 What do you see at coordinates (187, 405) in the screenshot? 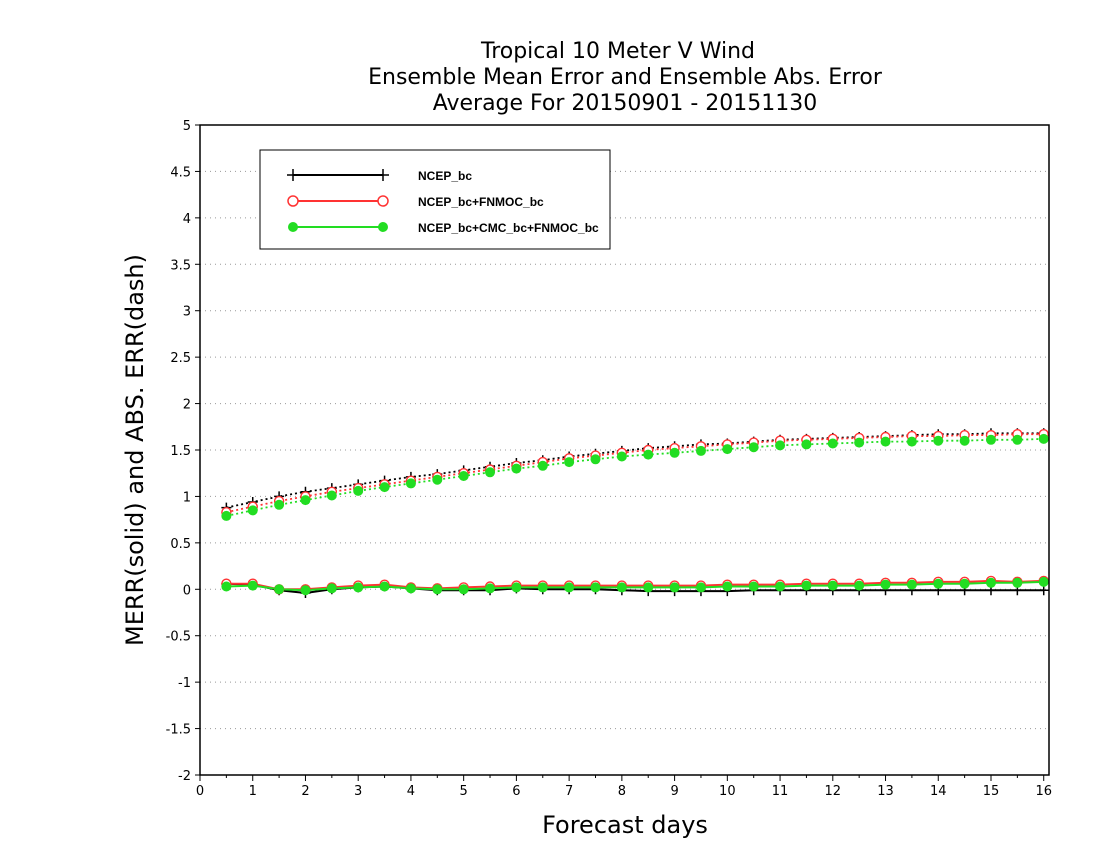
I see `y-tick-label: 2` at bounding box center [187, 405].